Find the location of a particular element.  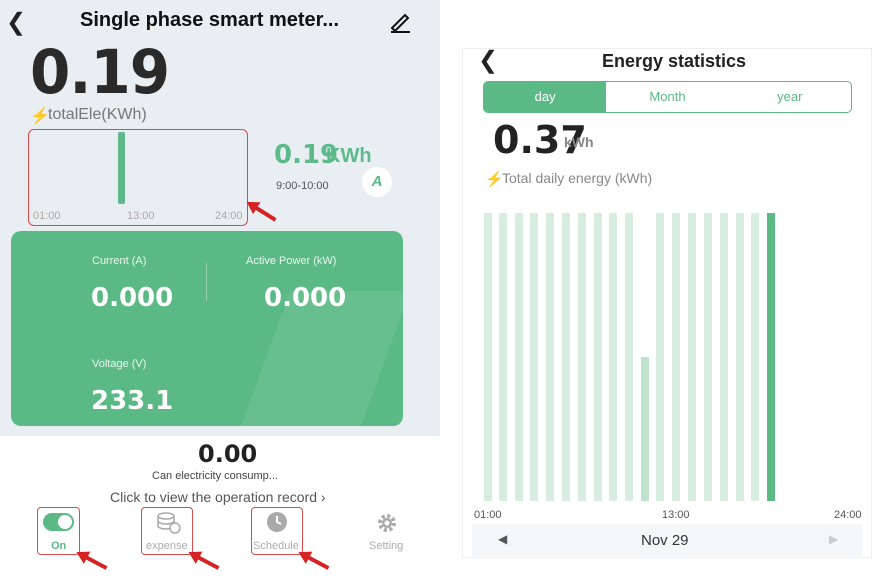

operation-record-link: Click to view the operation record › is located at coordinates (218, 497).